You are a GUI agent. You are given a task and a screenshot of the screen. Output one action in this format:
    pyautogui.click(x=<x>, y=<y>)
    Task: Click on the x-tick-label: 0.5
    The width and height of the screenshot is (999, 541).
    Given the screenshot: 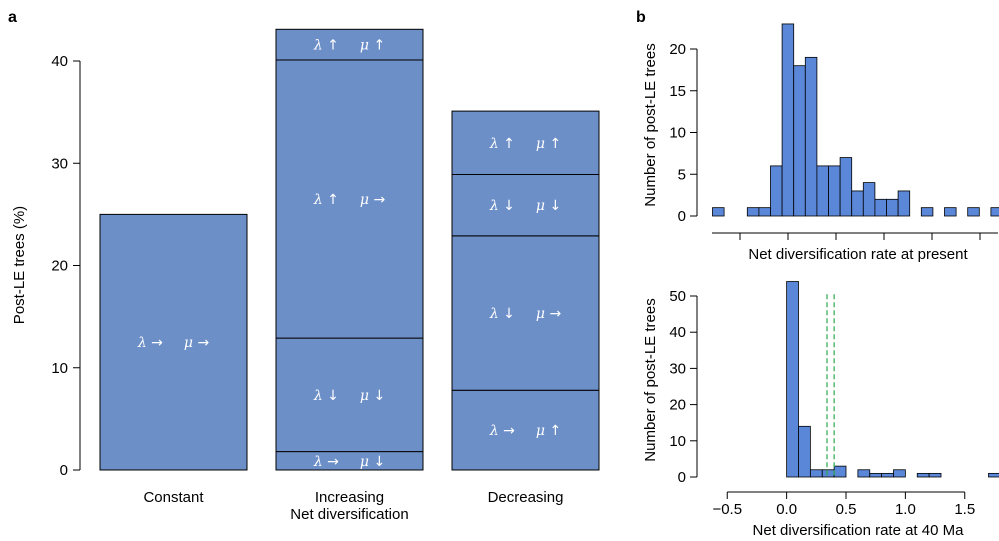 What is the action you would take?
    pyautogui.click(x=846, y=509)
    